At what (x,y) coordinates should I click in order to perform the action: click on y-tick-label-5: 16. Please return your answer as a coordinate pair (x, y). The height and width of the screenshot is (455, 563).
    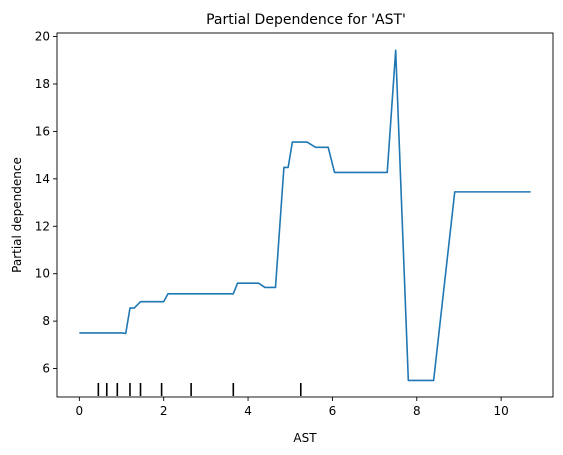
    Looking at the image, I should click on (42, 131).